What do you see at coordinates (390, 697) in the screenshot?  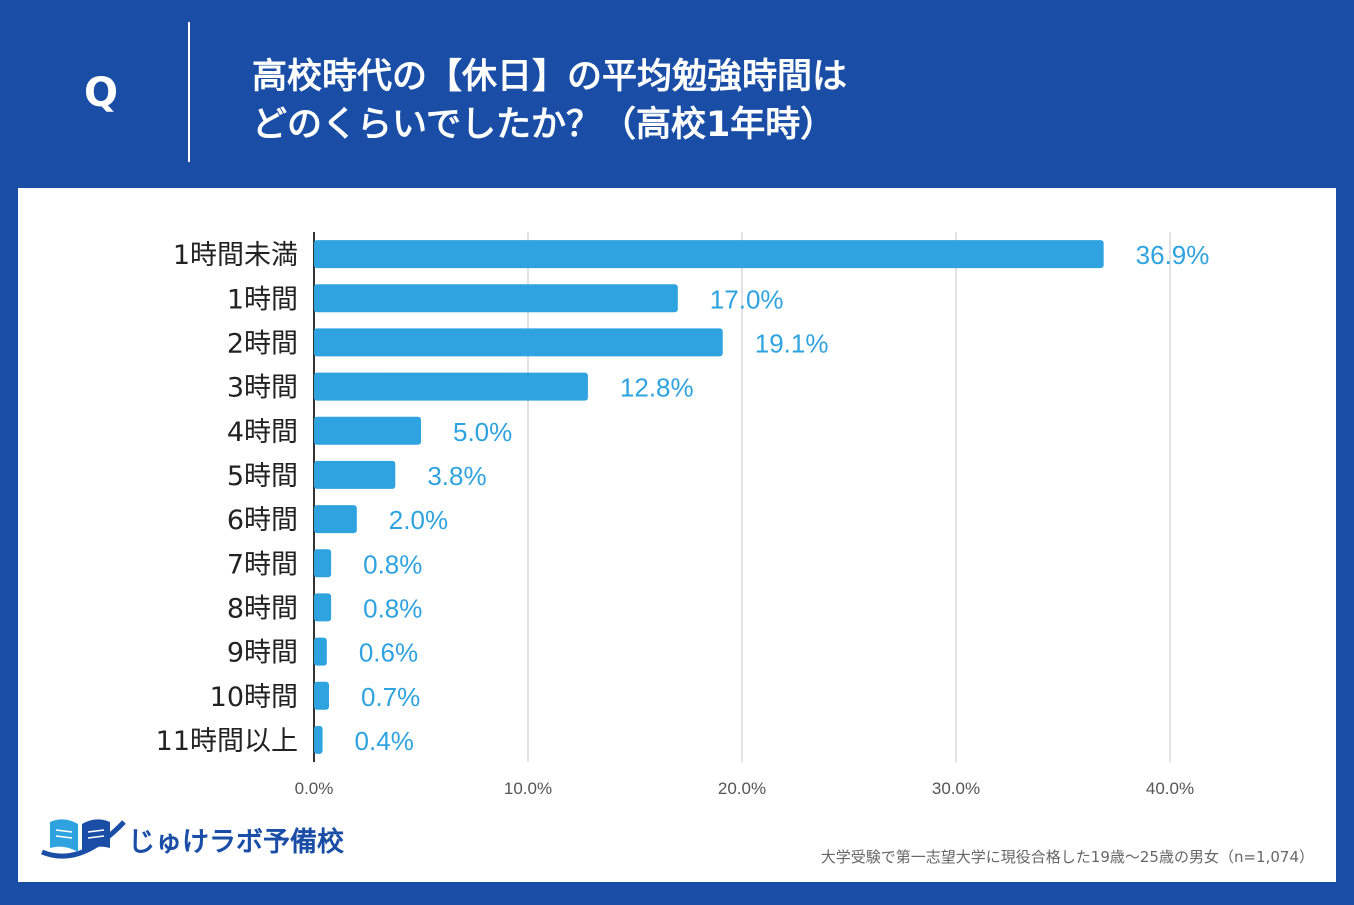 I see `data-label: 0.7%` at bounding box center [390, 697].